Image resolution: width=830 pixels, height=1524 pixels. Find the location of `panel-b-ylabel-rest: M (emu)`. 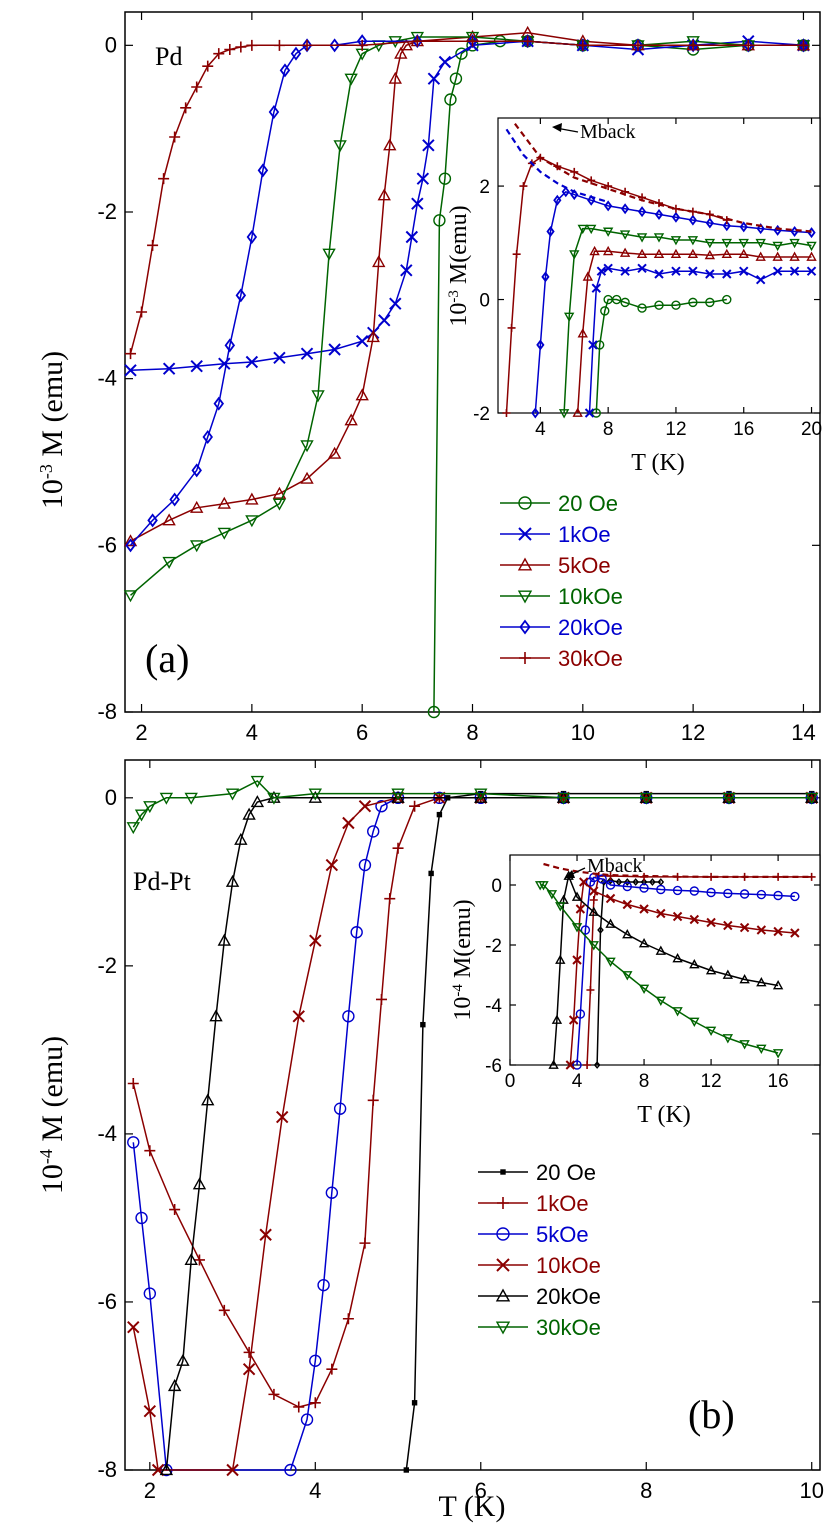

panel-b-ylabel-rest: M (emu) is located at coordinates (52, 1092).